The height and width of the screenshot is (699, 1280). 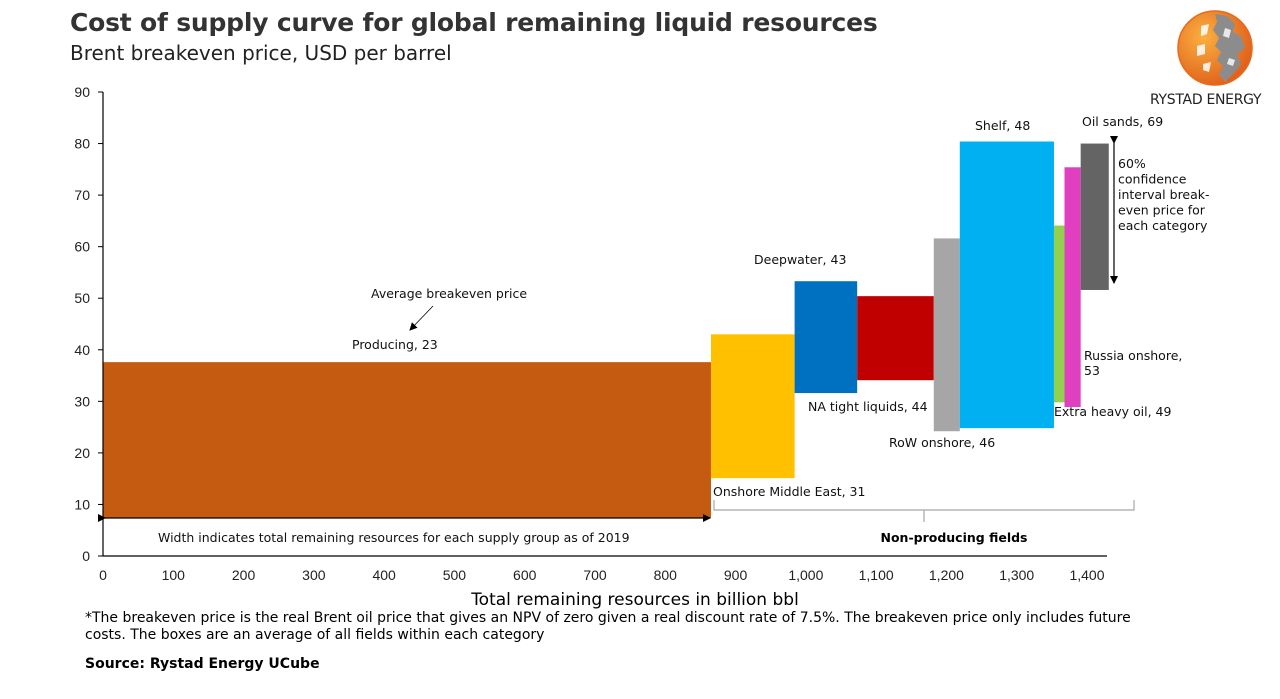 What do you see at coordinates (826, 337) in the screenshot?
I see `bar-deepwater` at bounding box center [826, 337].